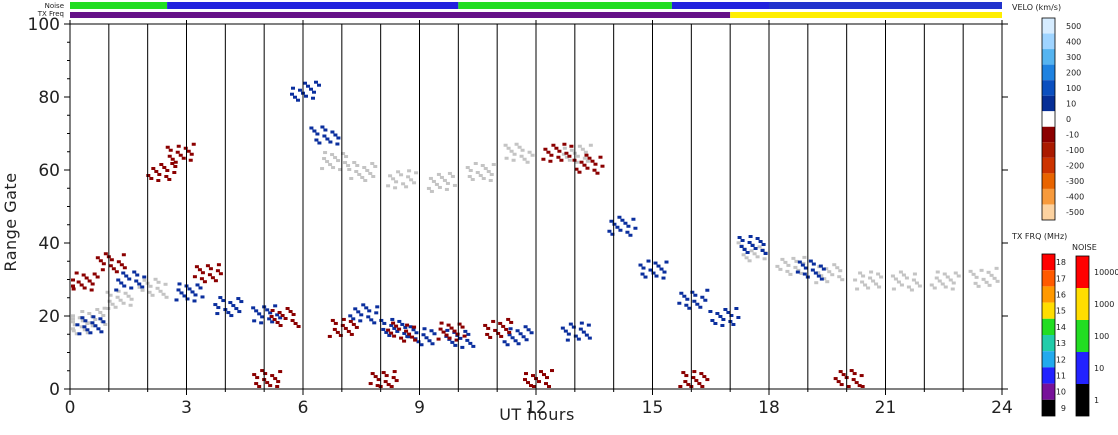 The width and height of the screenshot is (1118, 435). What do you see at coordinates (49, 98) in the screenshot?
I see `y-tick-label: 80` at bounding box center [49, 98].